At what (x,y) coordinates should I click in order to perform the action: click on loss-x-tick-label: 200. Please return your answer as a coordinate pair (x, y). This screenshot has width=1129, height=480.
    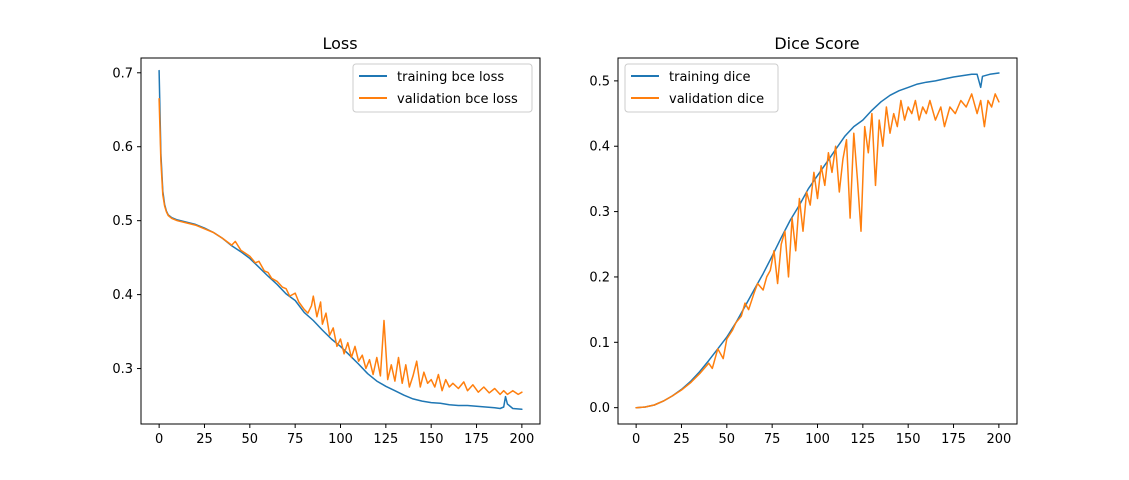
    Looking at the image, I should click on (521, 439).